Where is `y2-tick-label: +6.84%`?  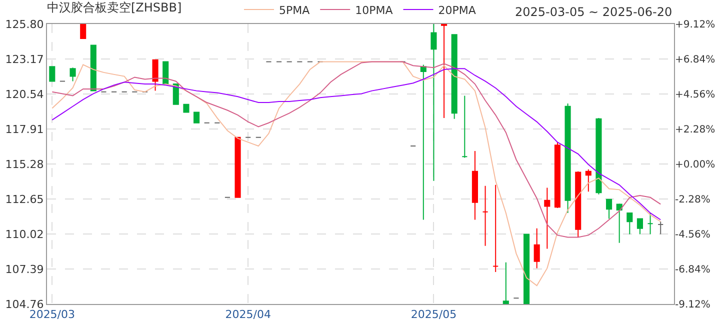 y2-tick-label: +6.84% is located at coordinates (695, 60).